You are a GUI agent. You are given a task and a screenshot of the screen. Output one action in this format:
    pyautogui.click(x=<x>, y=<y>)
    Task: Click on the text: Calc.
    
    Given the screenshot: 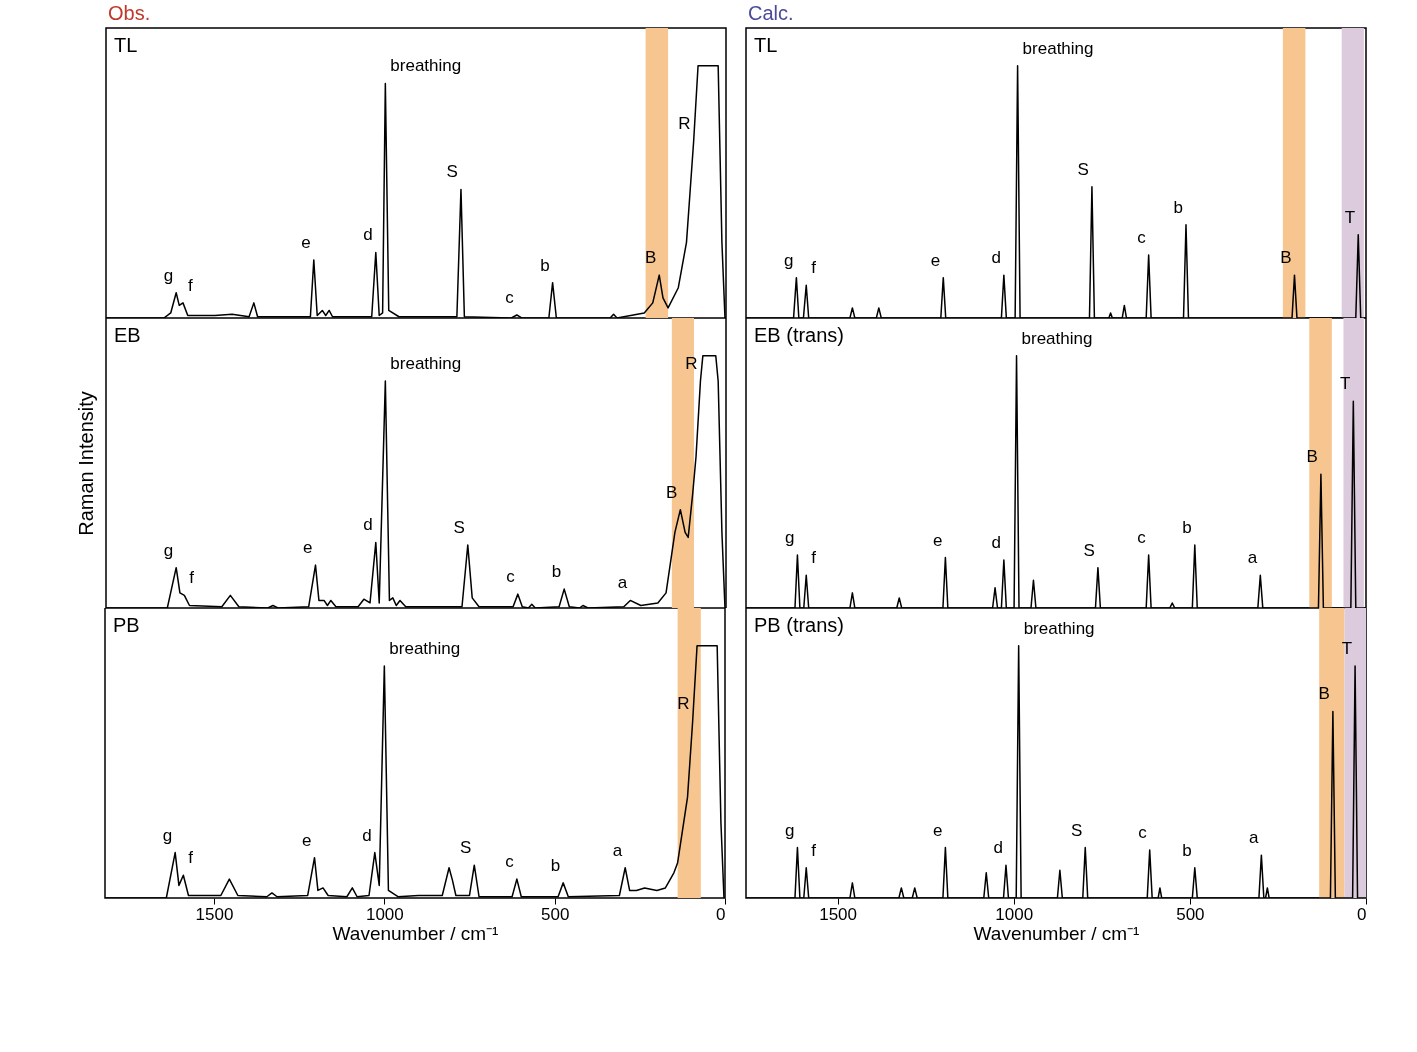 What is the action you would take?
    pyautogui.click(x=771, y=13)
    